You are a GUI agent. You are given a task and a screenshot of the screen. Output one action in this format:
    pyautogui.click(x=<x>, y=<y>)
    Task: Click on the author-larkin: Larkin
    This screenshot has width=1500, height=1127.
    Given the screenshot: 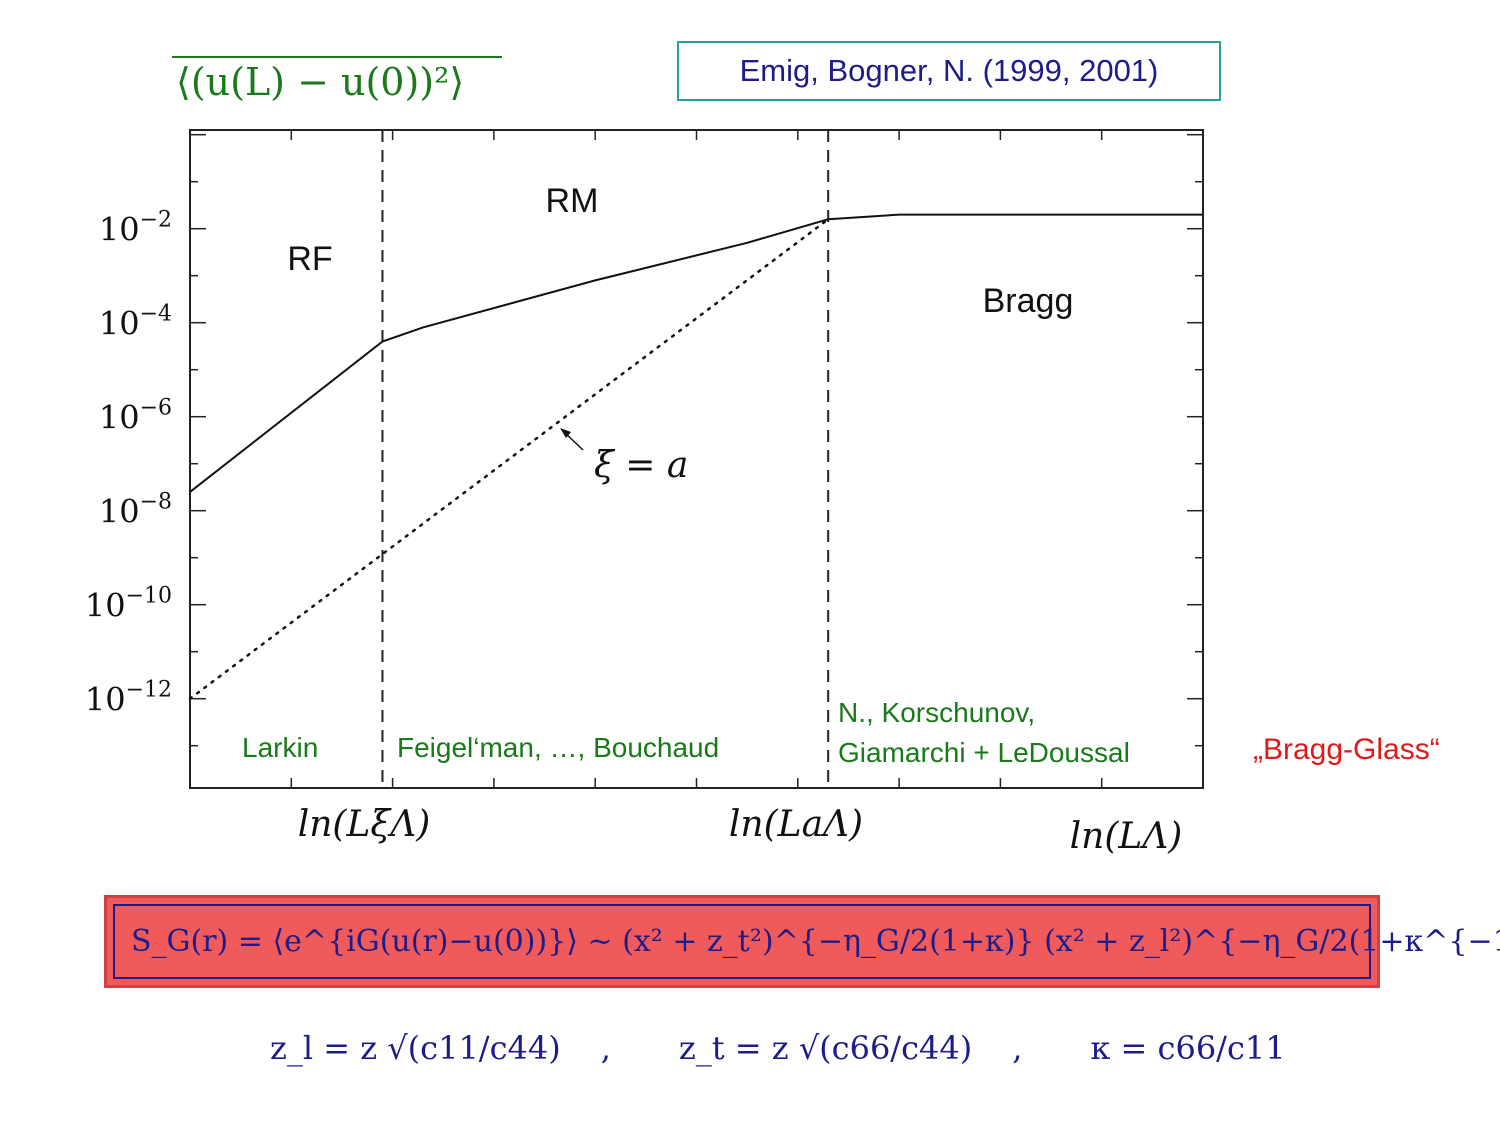 What is the action you would take?
    pyautogui.click(x=280, y=747)
    